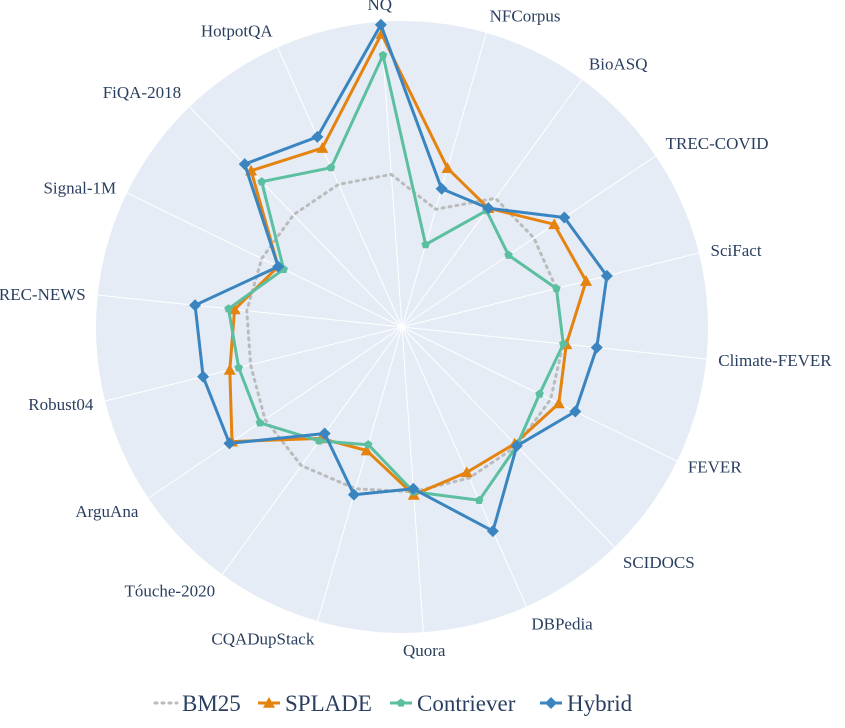 Image resolution: width=845 pixels, height=728 pixels. Describe the element at coordinates (659, 562) in the screenshot. I see `axis-label-7: SCIDOCS` at that location.